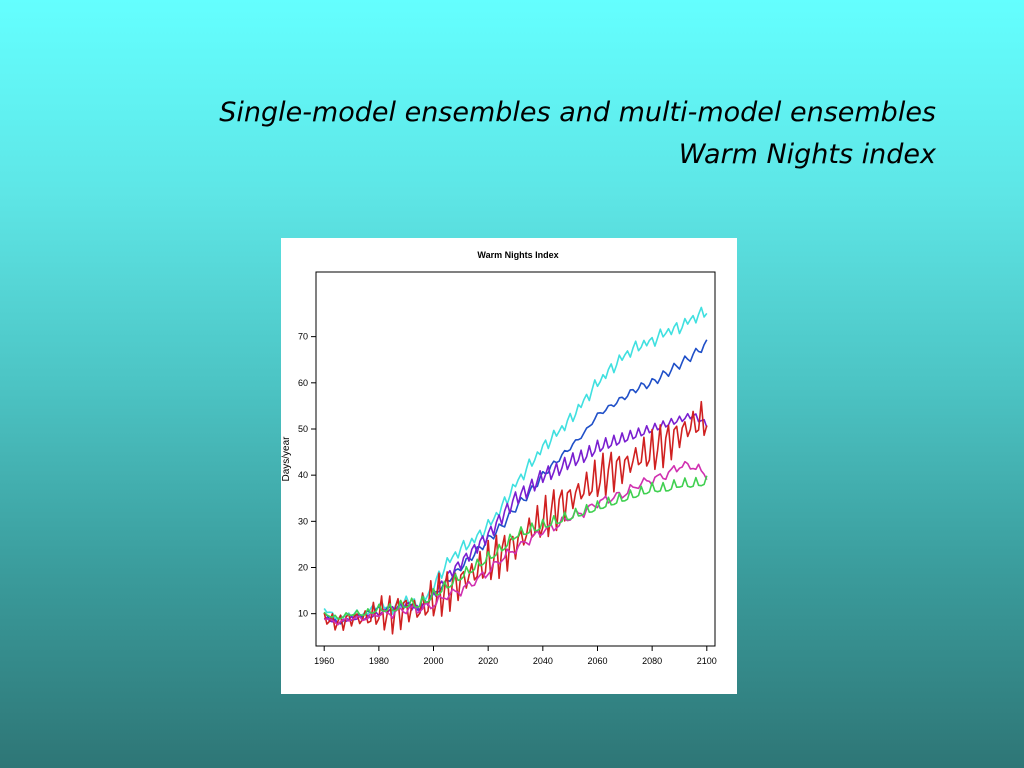 The width and height of the screenshot is (1024, 768). What do you see at coordinates (324, 661) in the screenshot?
I see `x-tick-label-1960: 1960` at bounding box center [324, 661].